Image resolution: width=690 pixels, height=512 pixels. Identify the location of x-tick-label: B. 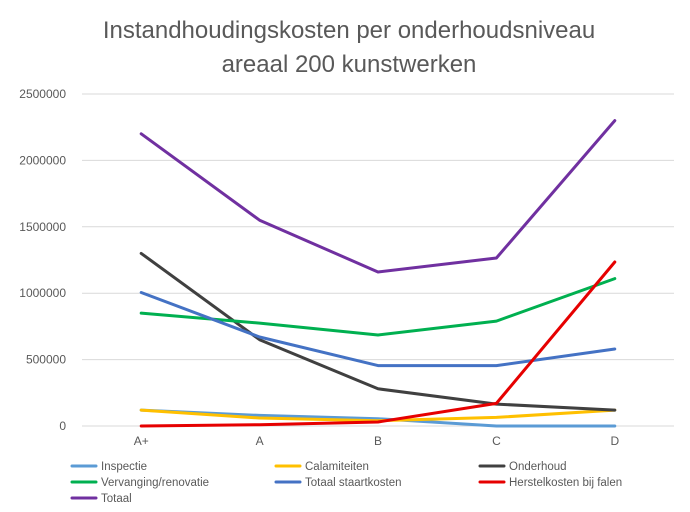
(378, 441).